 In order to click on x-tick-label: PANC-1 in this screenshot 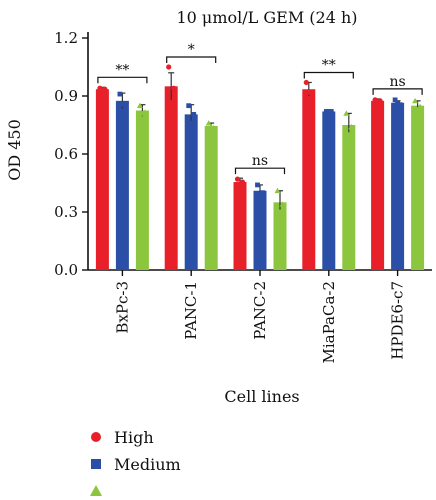, I will do `click(191, 310)`.